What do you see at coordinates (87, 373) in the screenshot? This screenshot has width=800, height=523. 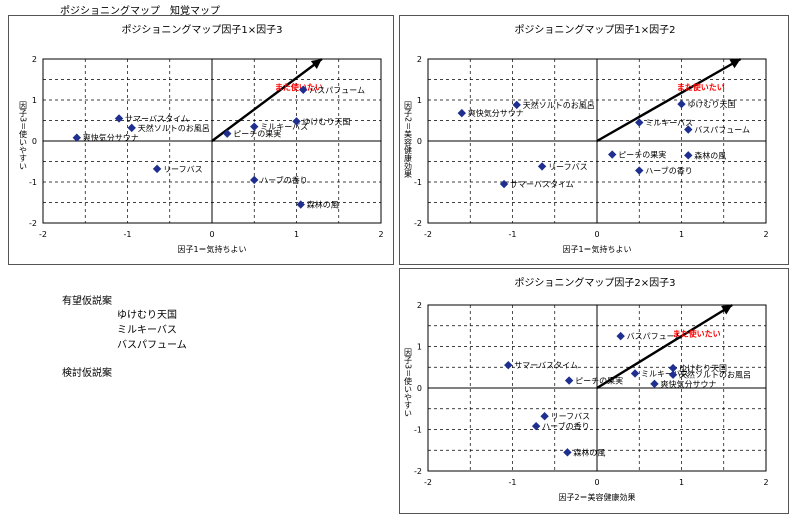 I see `review-hypotheses-label: 検討仮説案` at bounding box center [87, 373].